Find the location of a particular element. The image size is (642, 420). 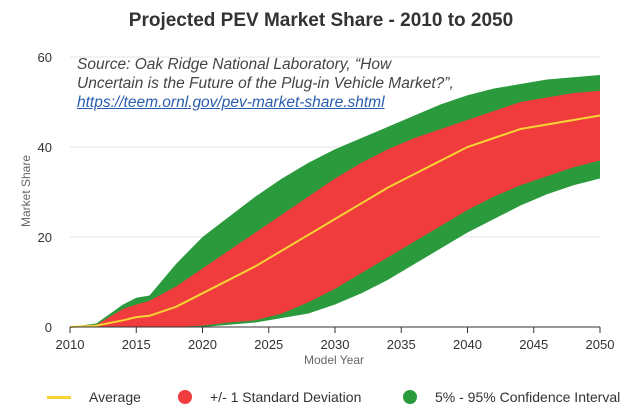

x-tick-label: 2025 is located at coordinates (268, 344).